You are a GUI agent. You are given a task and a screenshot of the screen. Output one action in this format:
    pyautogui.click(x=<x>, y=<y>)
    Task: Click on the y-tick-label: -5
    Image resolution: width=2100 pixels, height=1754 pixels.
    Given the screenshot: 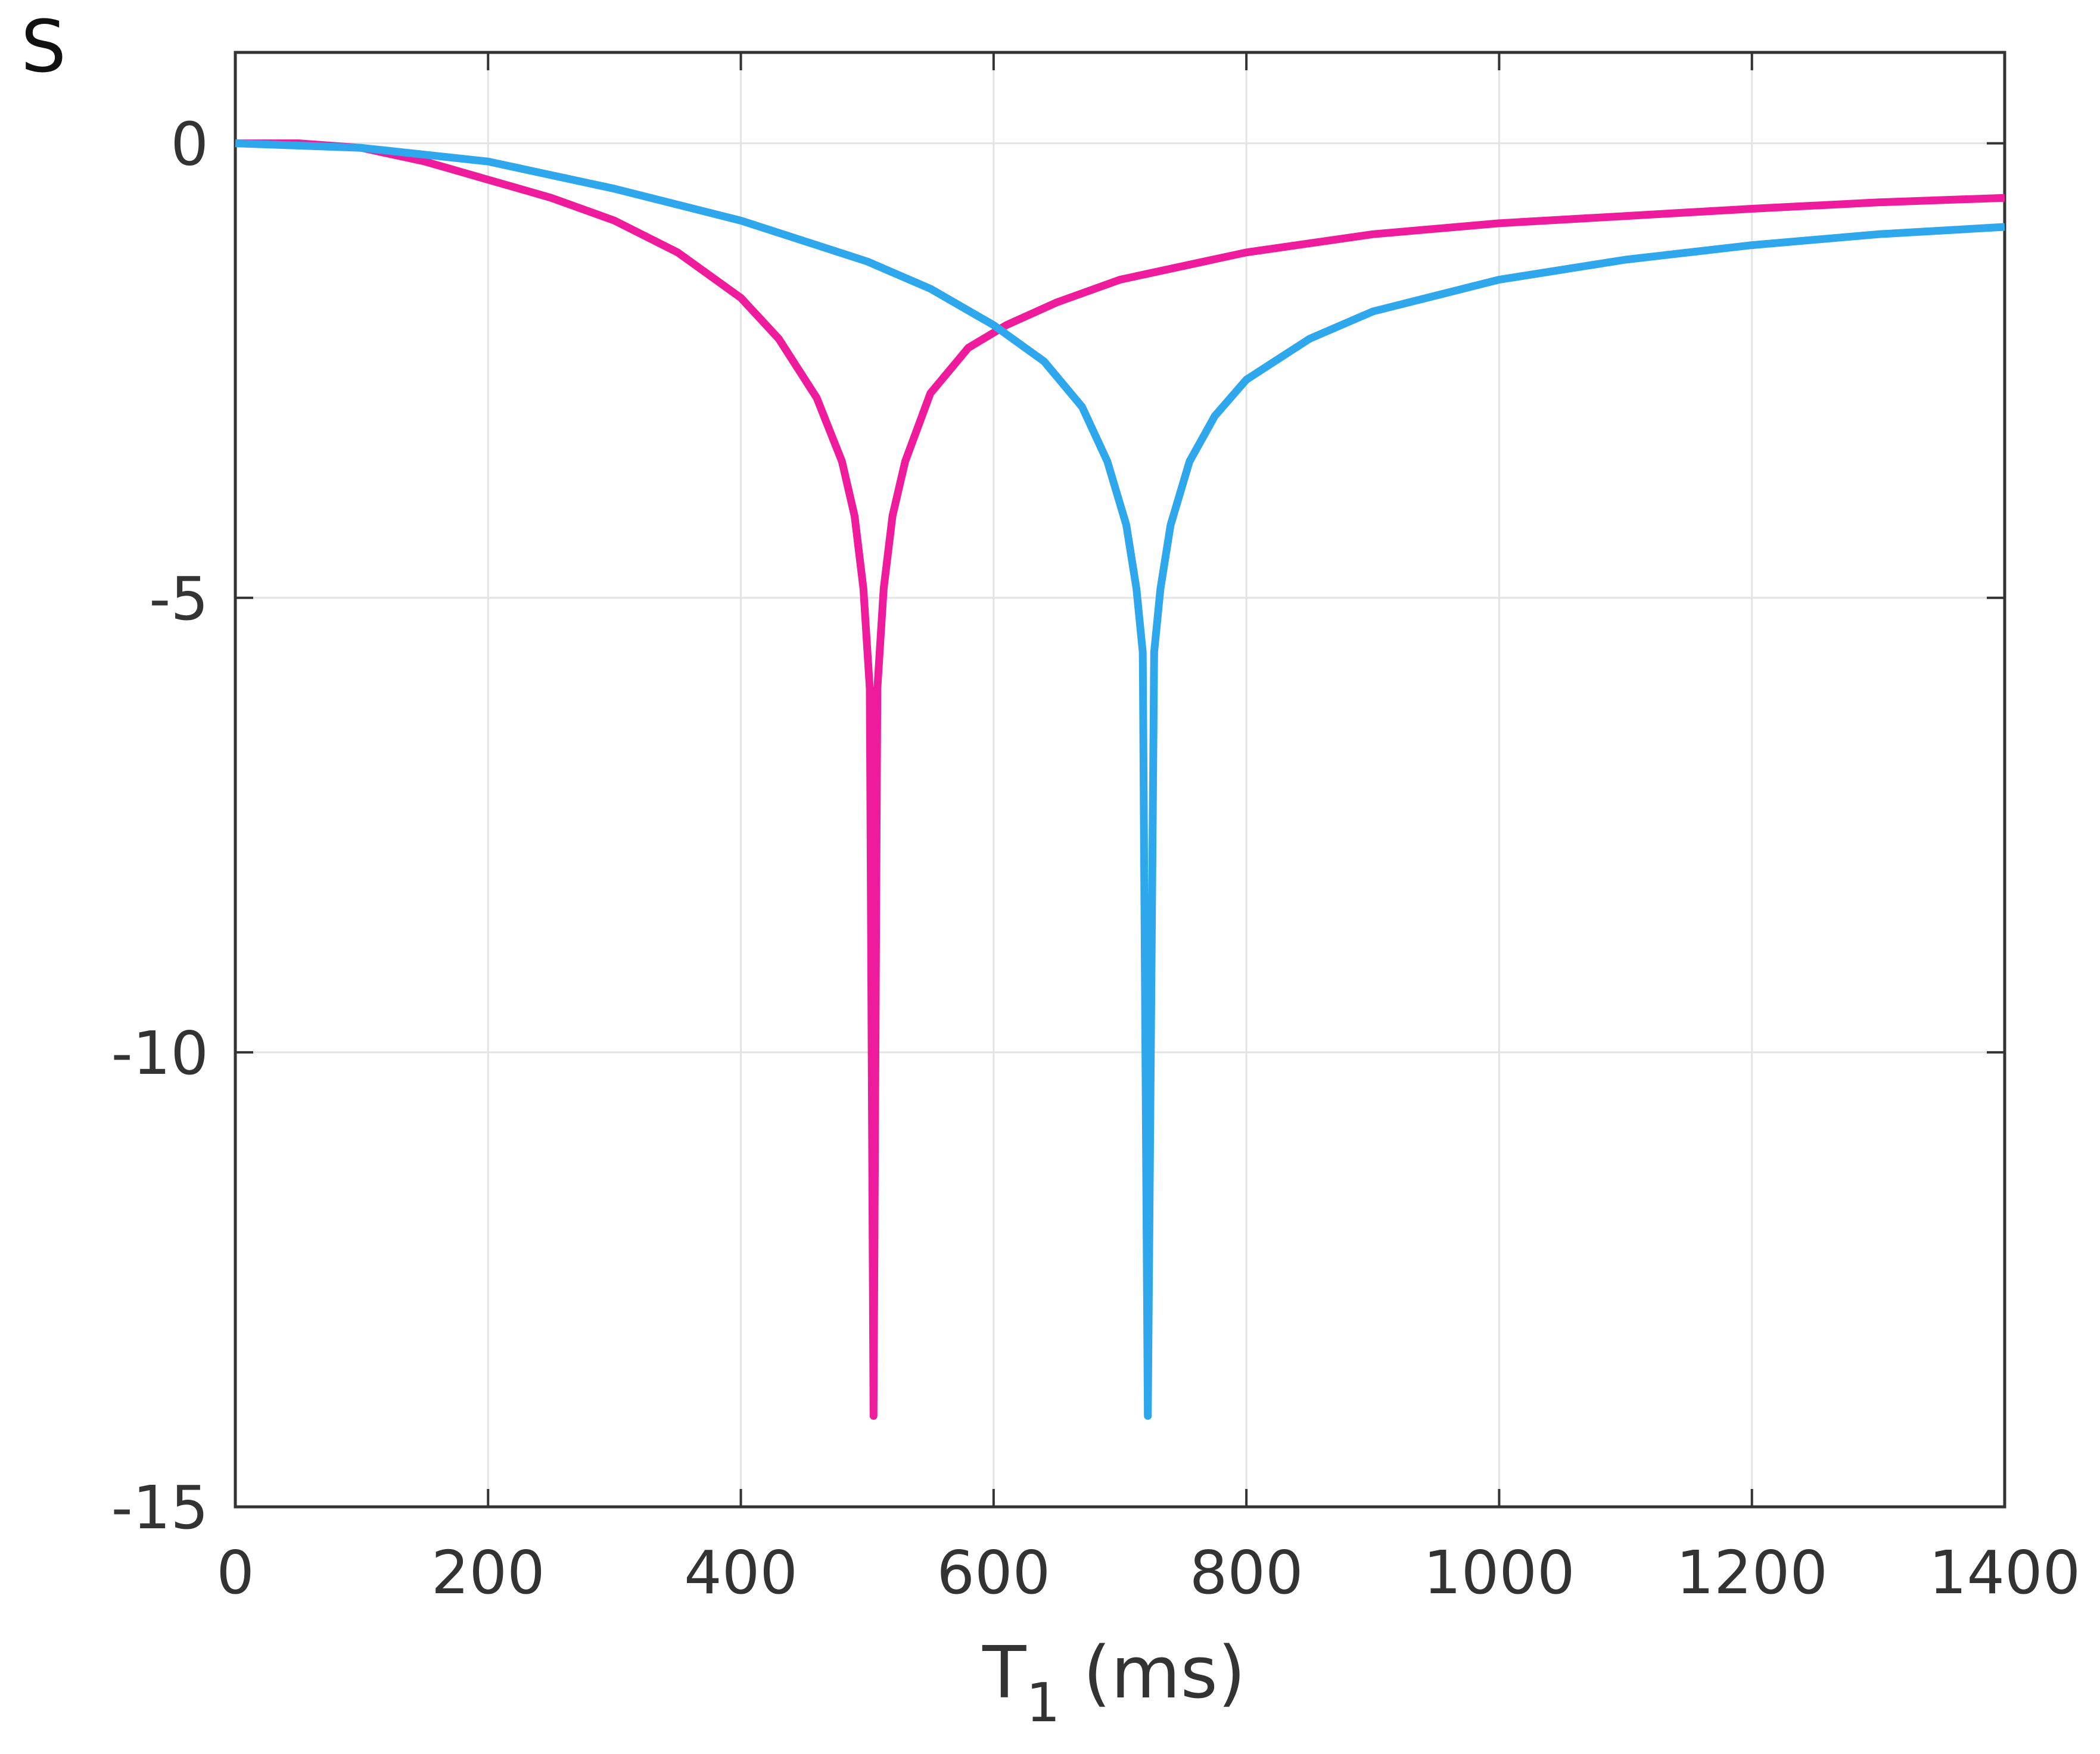 What is the action you would take?
    pyautogui.click(x=179, y=599)
    